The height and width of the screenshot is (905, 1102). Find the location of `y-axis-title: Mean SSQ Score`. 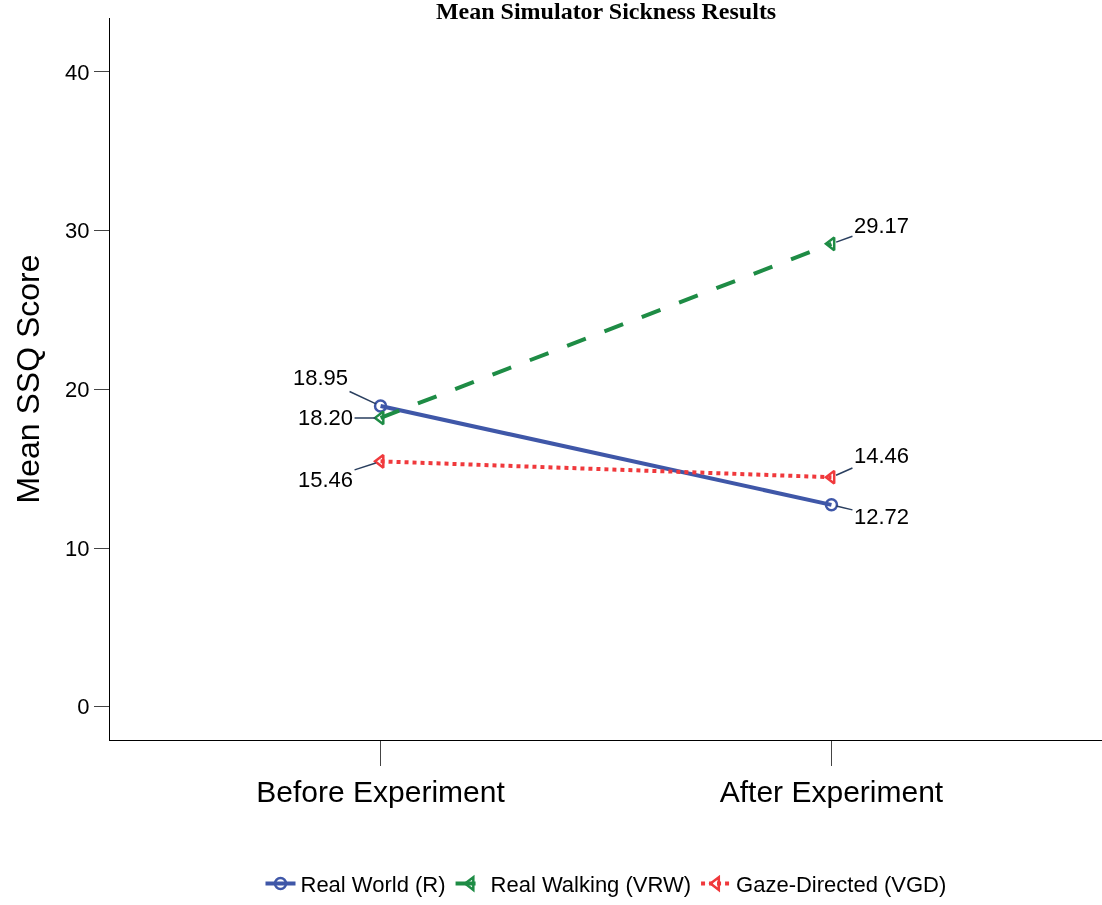

y-axis-title: Mean SSQ Score is located at coordinates (28, 379).